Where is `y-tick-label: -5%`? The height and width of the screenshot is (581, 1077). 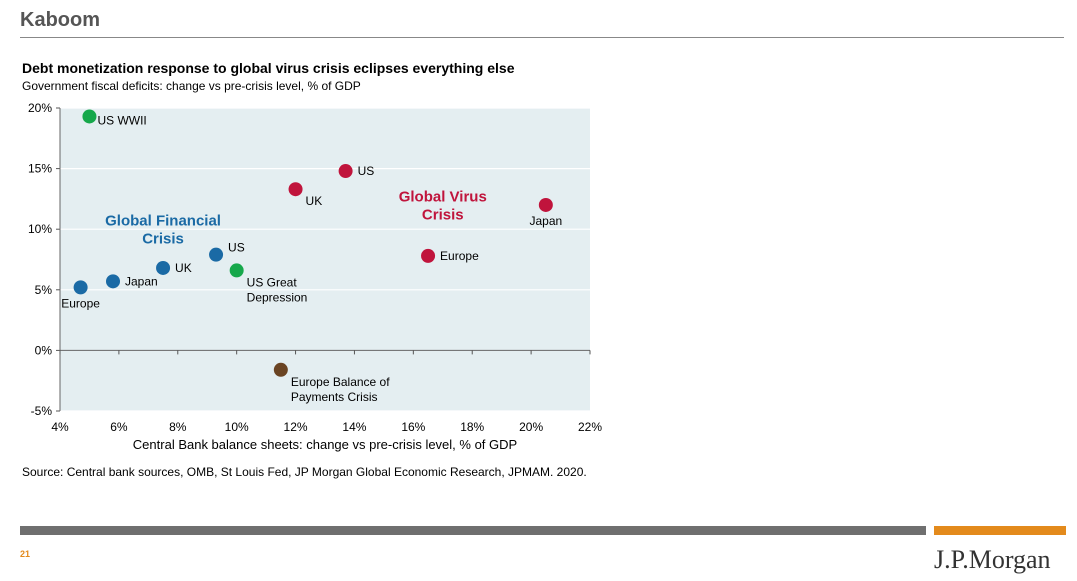 y-tick-label: -5% is located at coordinates (42, 411).